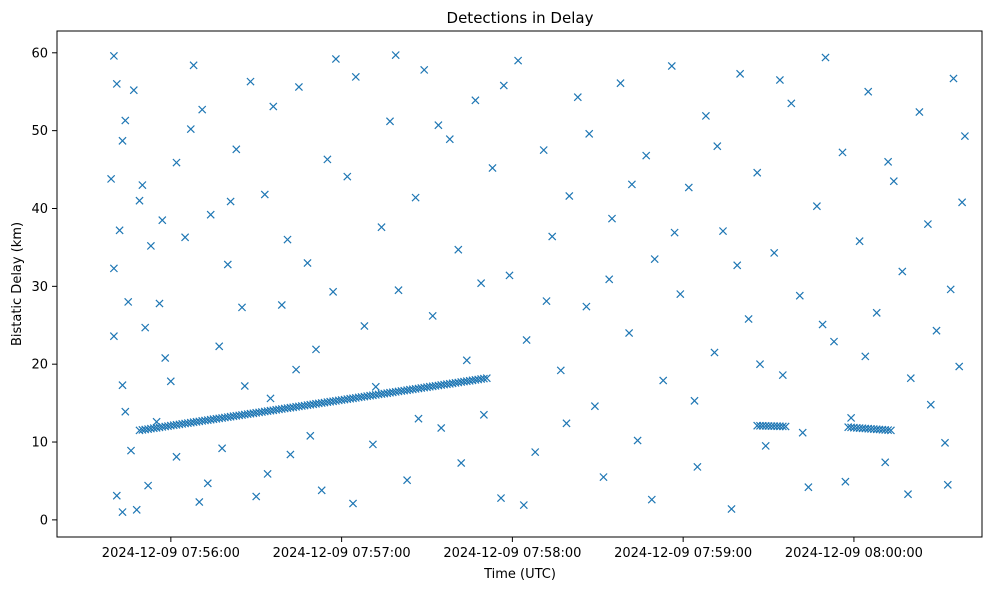 The width and height of the screenshot is (989, 590). I want to click on chart-title: Detections in Delay, so click(520, 18).